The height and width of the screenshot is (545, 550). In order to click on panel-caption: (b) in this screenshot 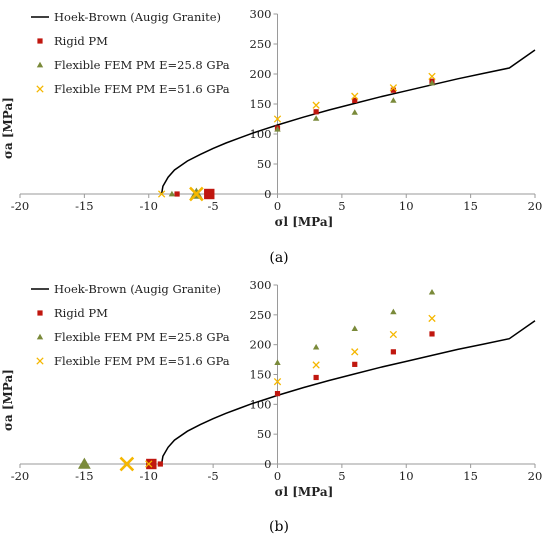, I will do `click(279, 527)`.